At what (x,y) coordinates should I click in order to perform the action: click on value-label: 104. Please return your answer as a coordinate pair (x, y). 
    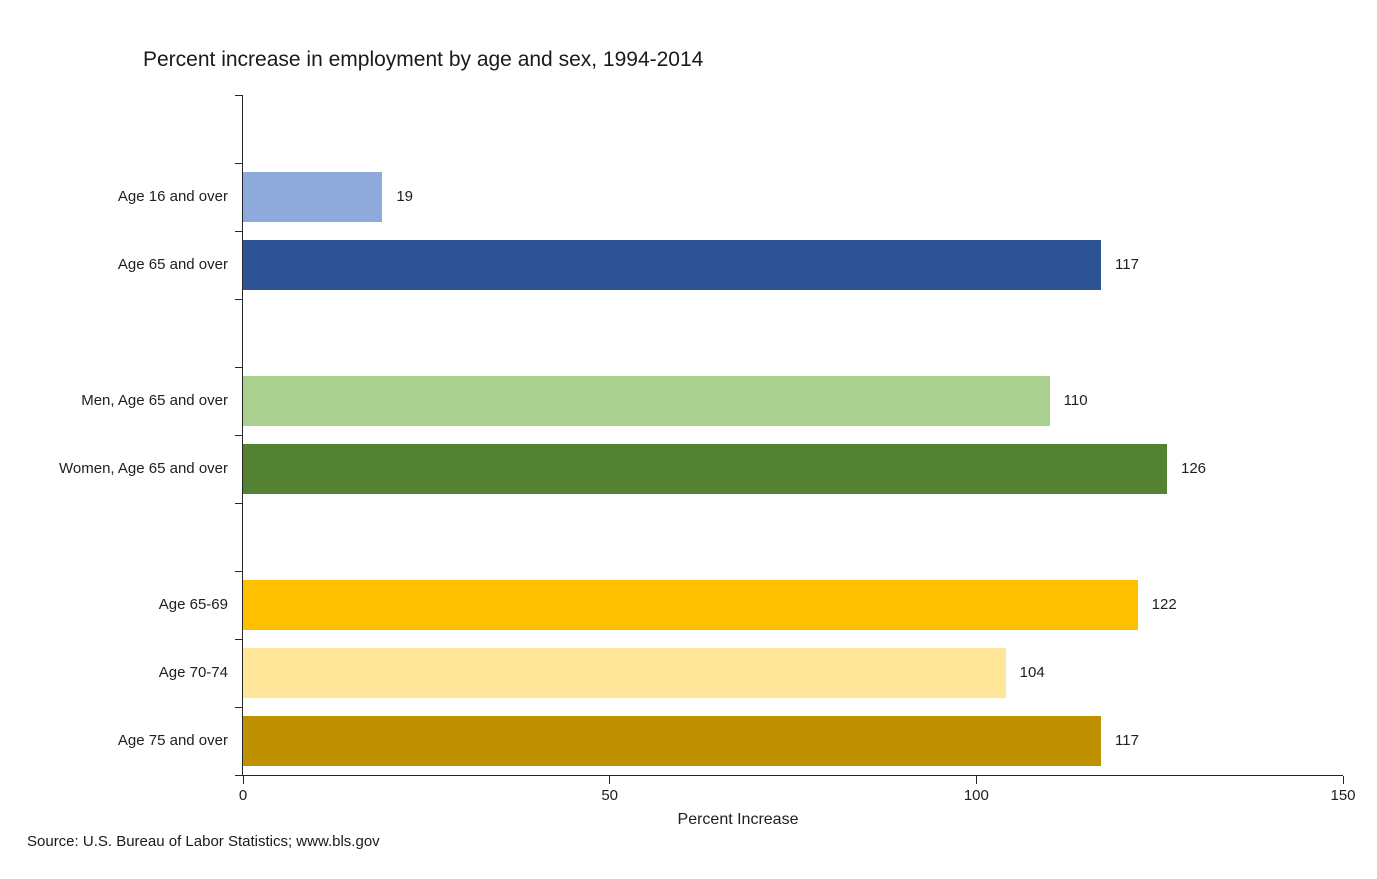
    Looking at the image, I should click on (1032, 672).